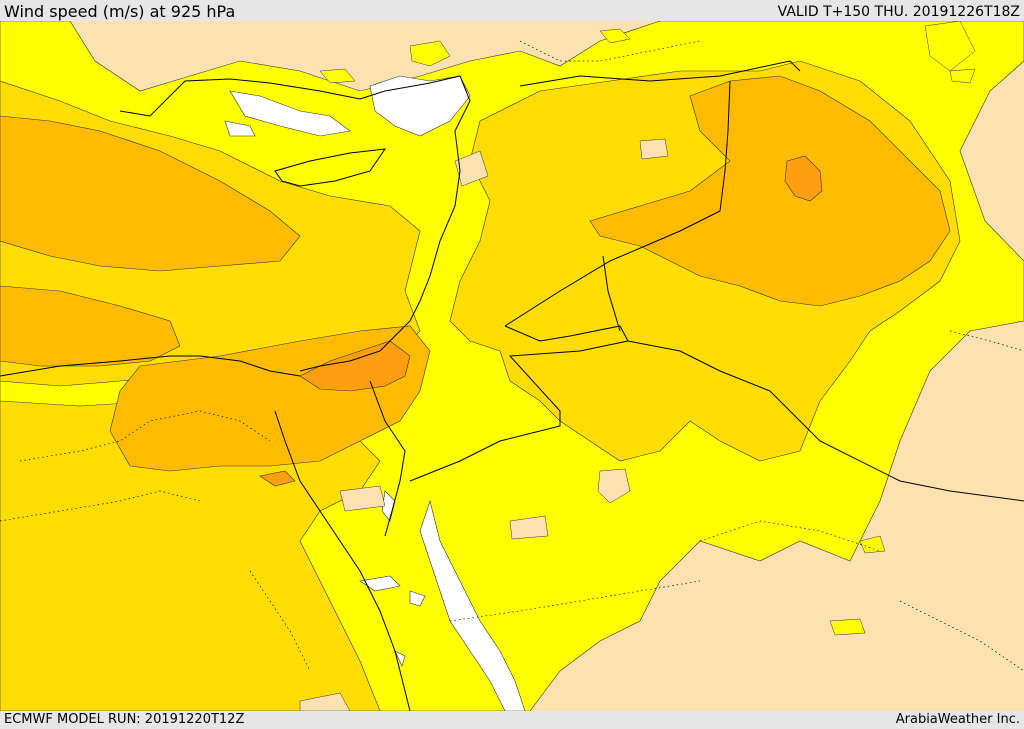  Describe the element at coordinates (380, 251) in the screenshot. I see `levant-coast` at that location.